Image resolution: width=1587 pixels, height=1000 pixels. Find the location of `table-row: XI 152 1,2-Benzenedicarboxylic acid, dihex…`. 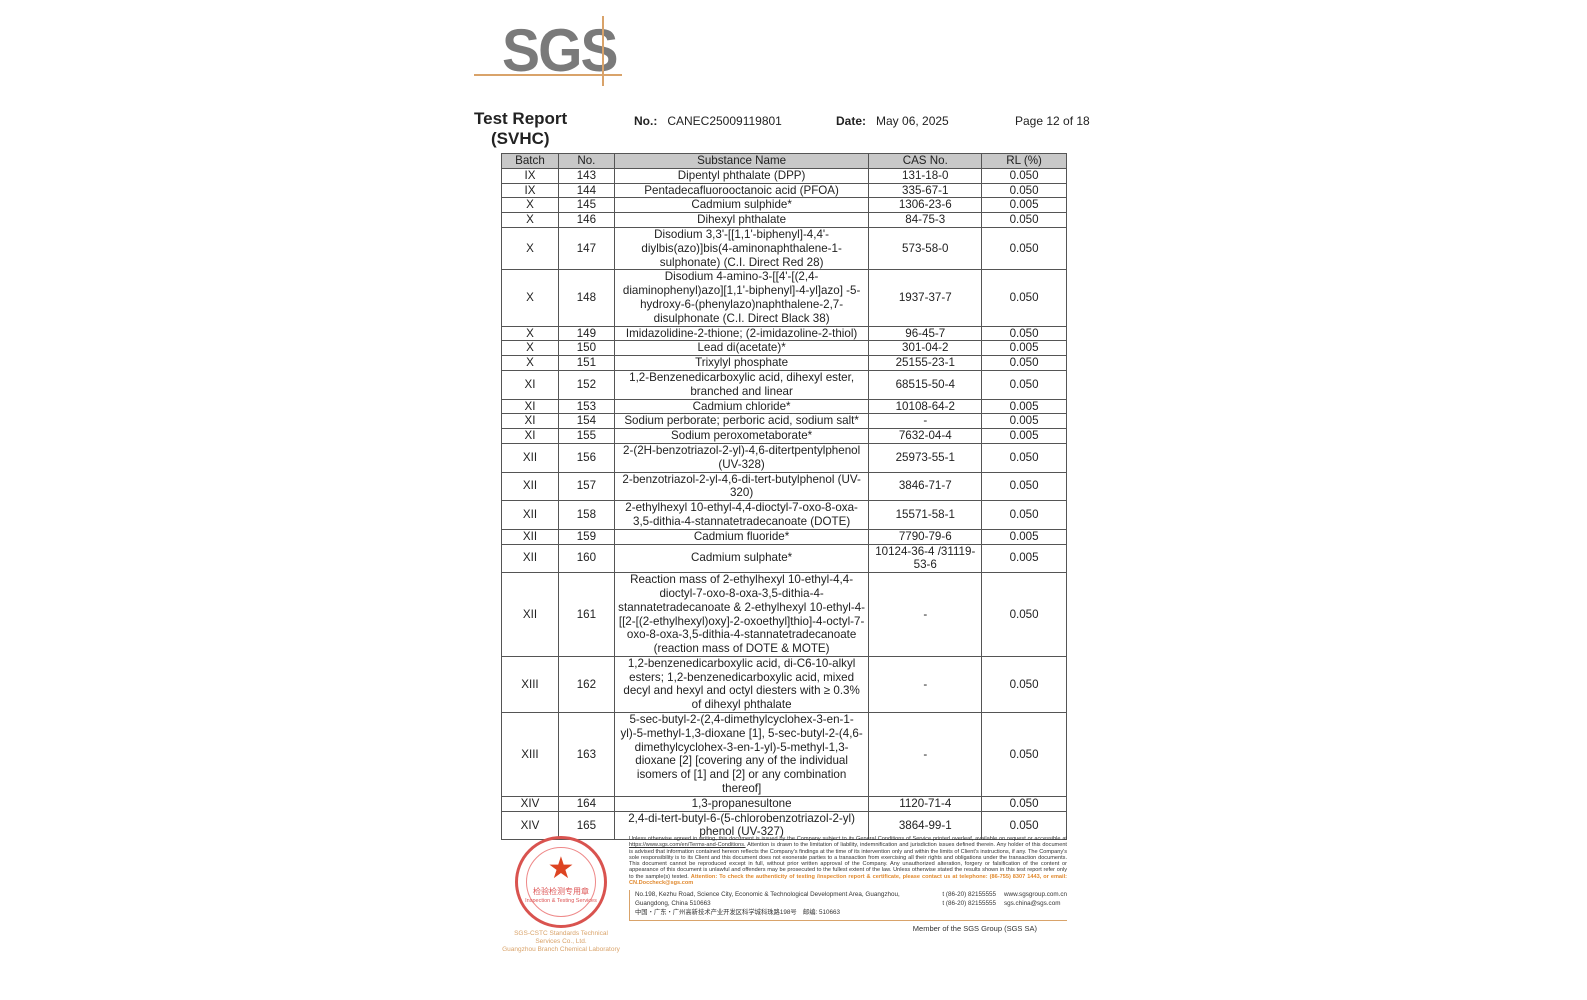

table-row: XI 152 1,2-Benzenedicarboxylic acid, dihex… is located at coordinates (784, 384).